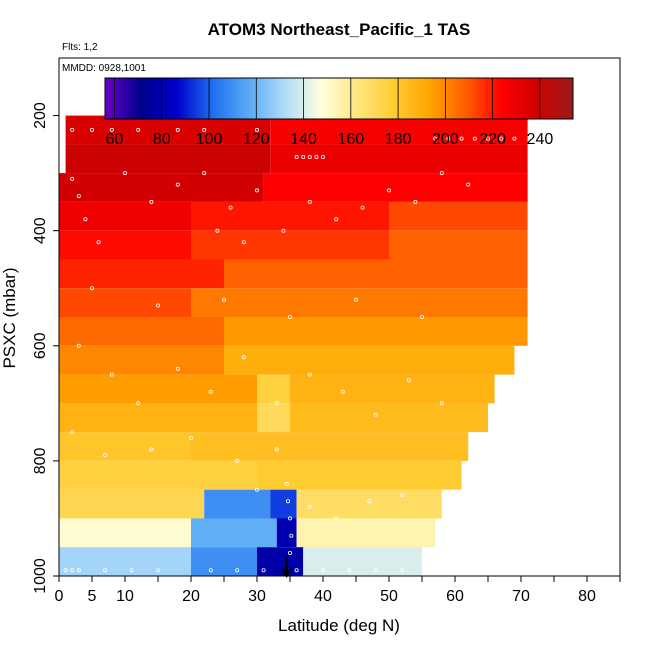 This screenshot has height=650, width=650. I want to click on colorbar-gradient, so click(339, 98).